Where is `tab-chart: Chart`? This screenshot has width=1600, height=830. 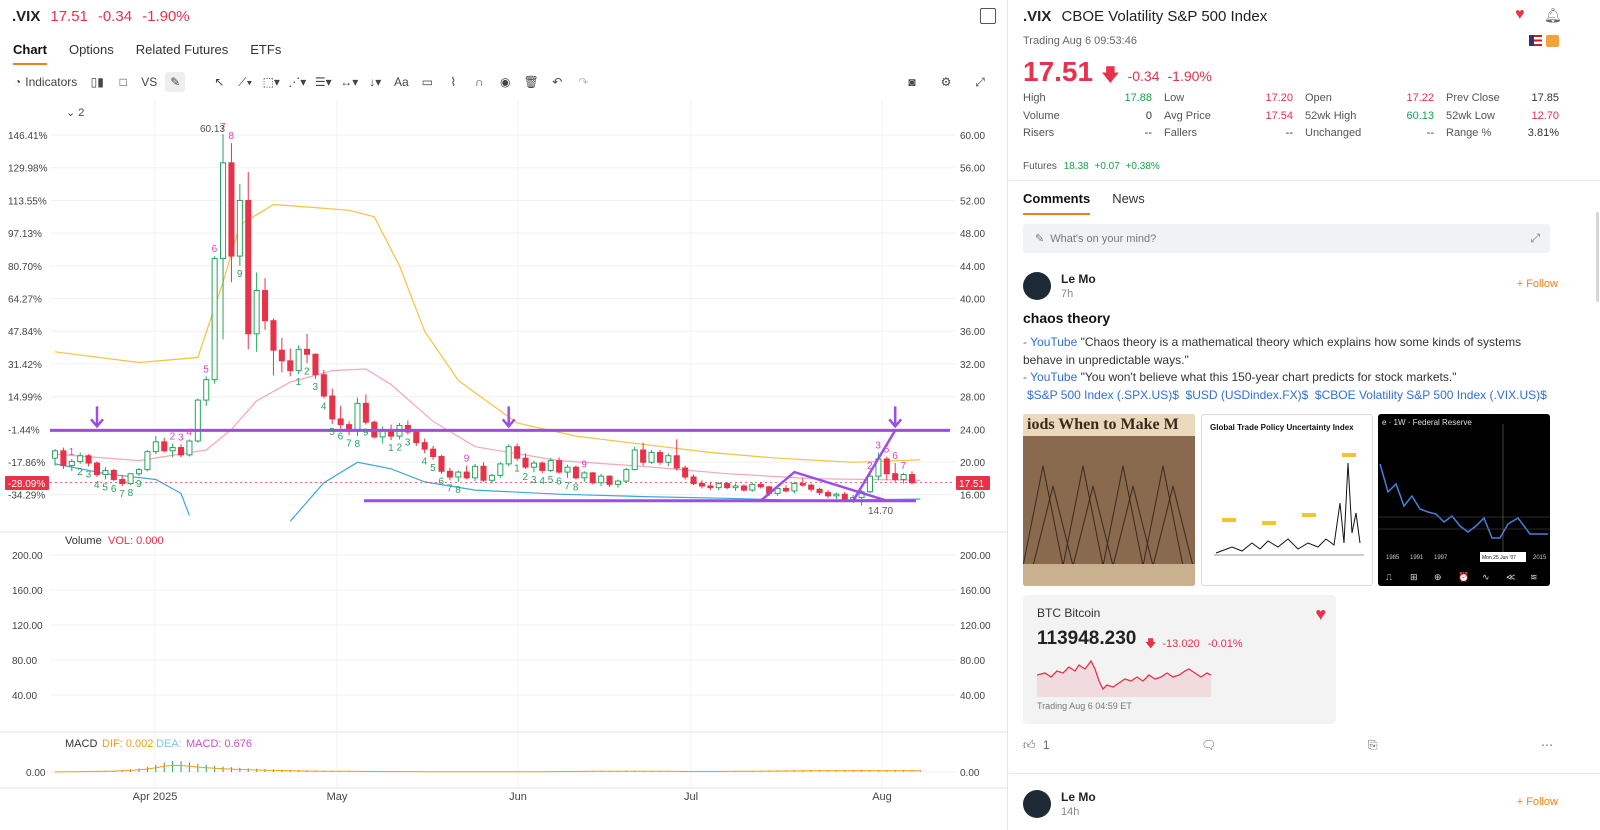
tab-chart: Chart is located at coordinates (30, 53).